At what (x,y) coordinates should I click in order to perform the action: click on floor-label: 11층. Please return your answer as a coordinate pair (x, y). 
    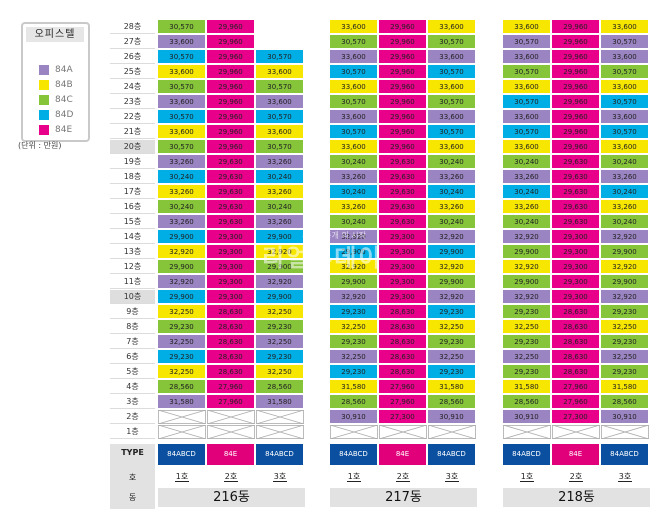
    Looking at the image, I should click on (132, 282).